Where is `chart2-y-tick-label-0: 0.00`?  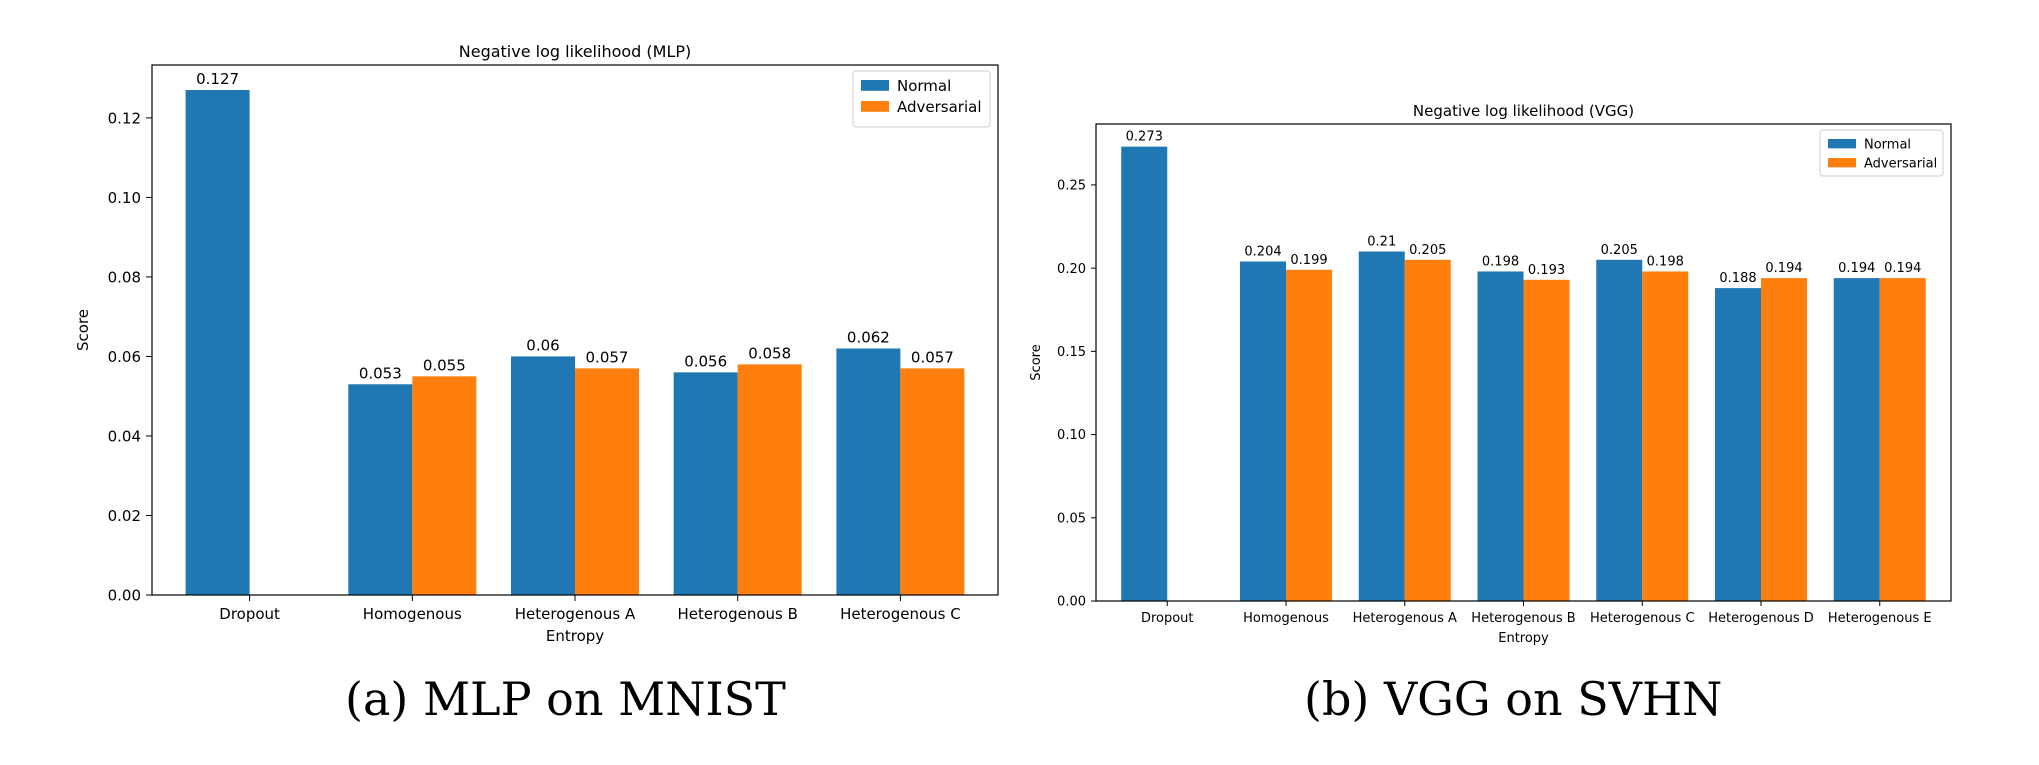
chart2-y-tick-label-0: 0.00 is located at coordinates (1071, 602).